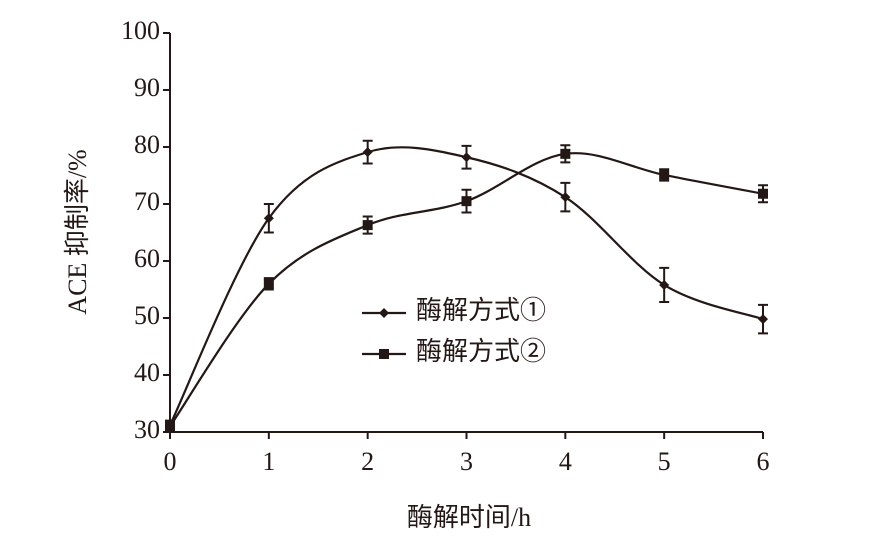 This screenshot has height=558, width=884. I want to click on y-tick-label: 30, so click(147, 429).